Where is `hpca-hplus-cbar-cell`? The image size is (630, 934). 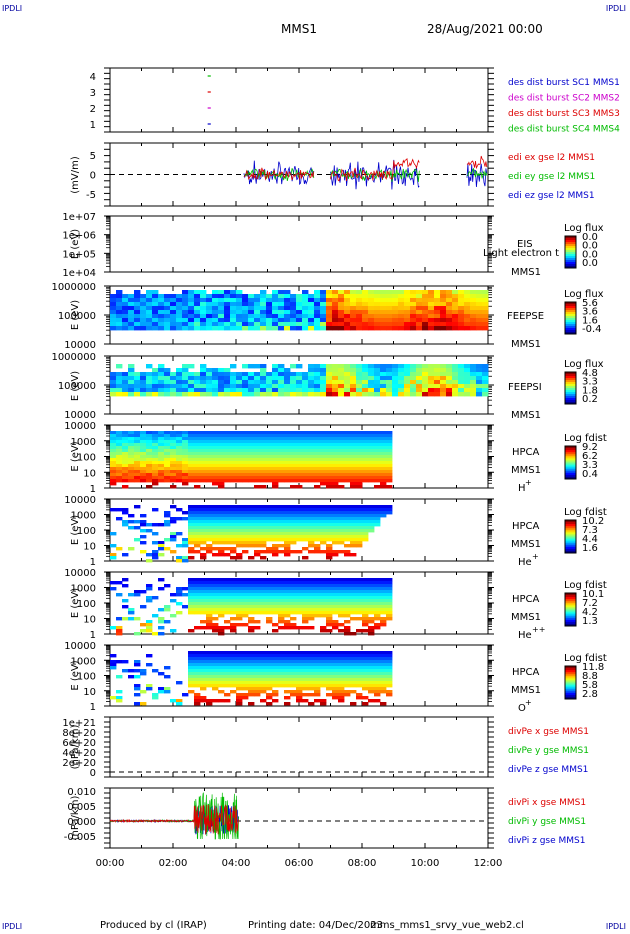
hpca-hplus-cbar-cell is located at coordinates (570, 453).